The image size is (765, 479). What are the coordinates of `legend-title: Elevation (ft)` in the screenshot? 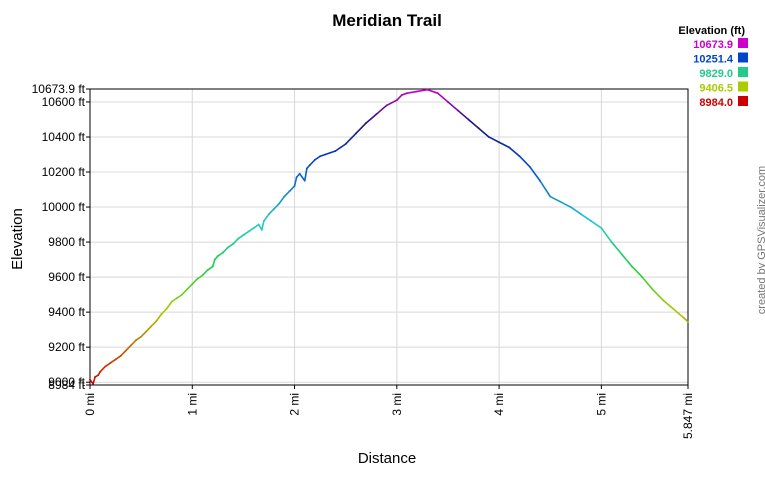 It's located at (711, 31).